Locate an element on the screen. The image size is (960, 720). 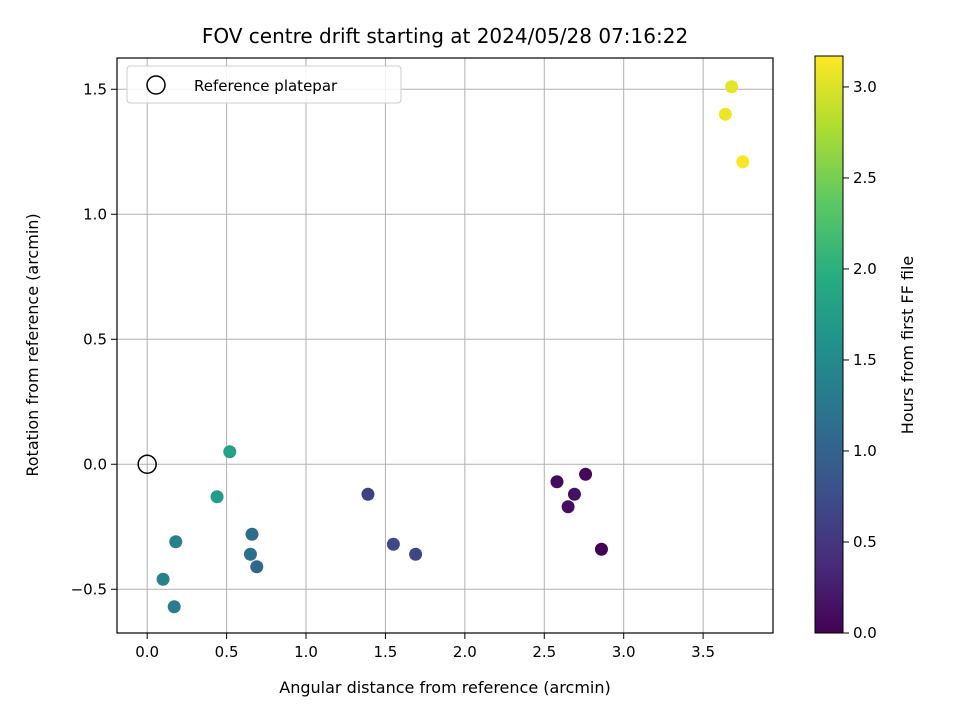
colorbar-tick-label: 3.0 is located at coordinates (865, 87).